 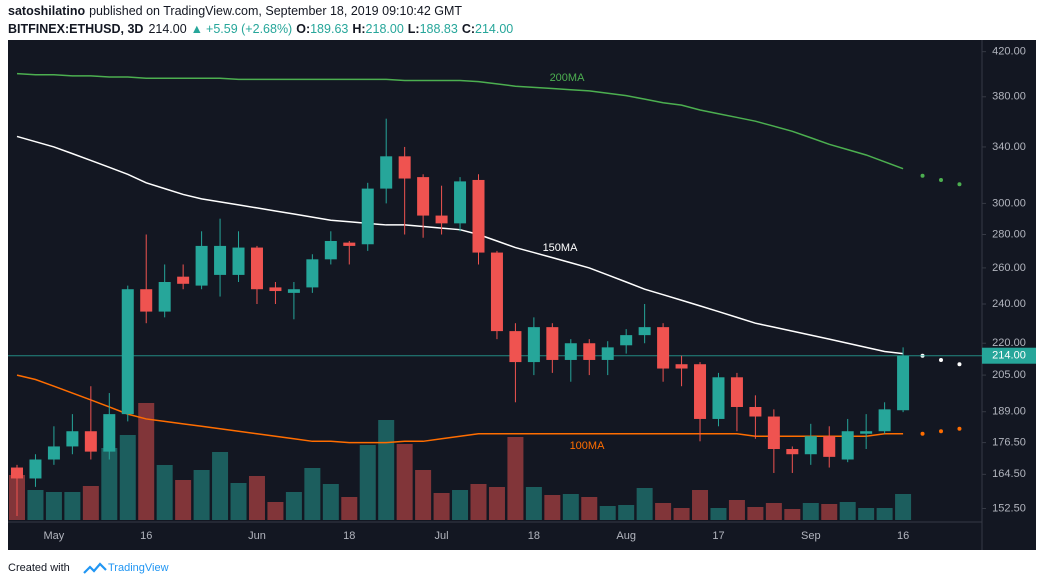 What do you see at coordinates (1009, 474) in the screenshot?
I see `y-tick-label: 164.50` at bounding box center [1009, 474].